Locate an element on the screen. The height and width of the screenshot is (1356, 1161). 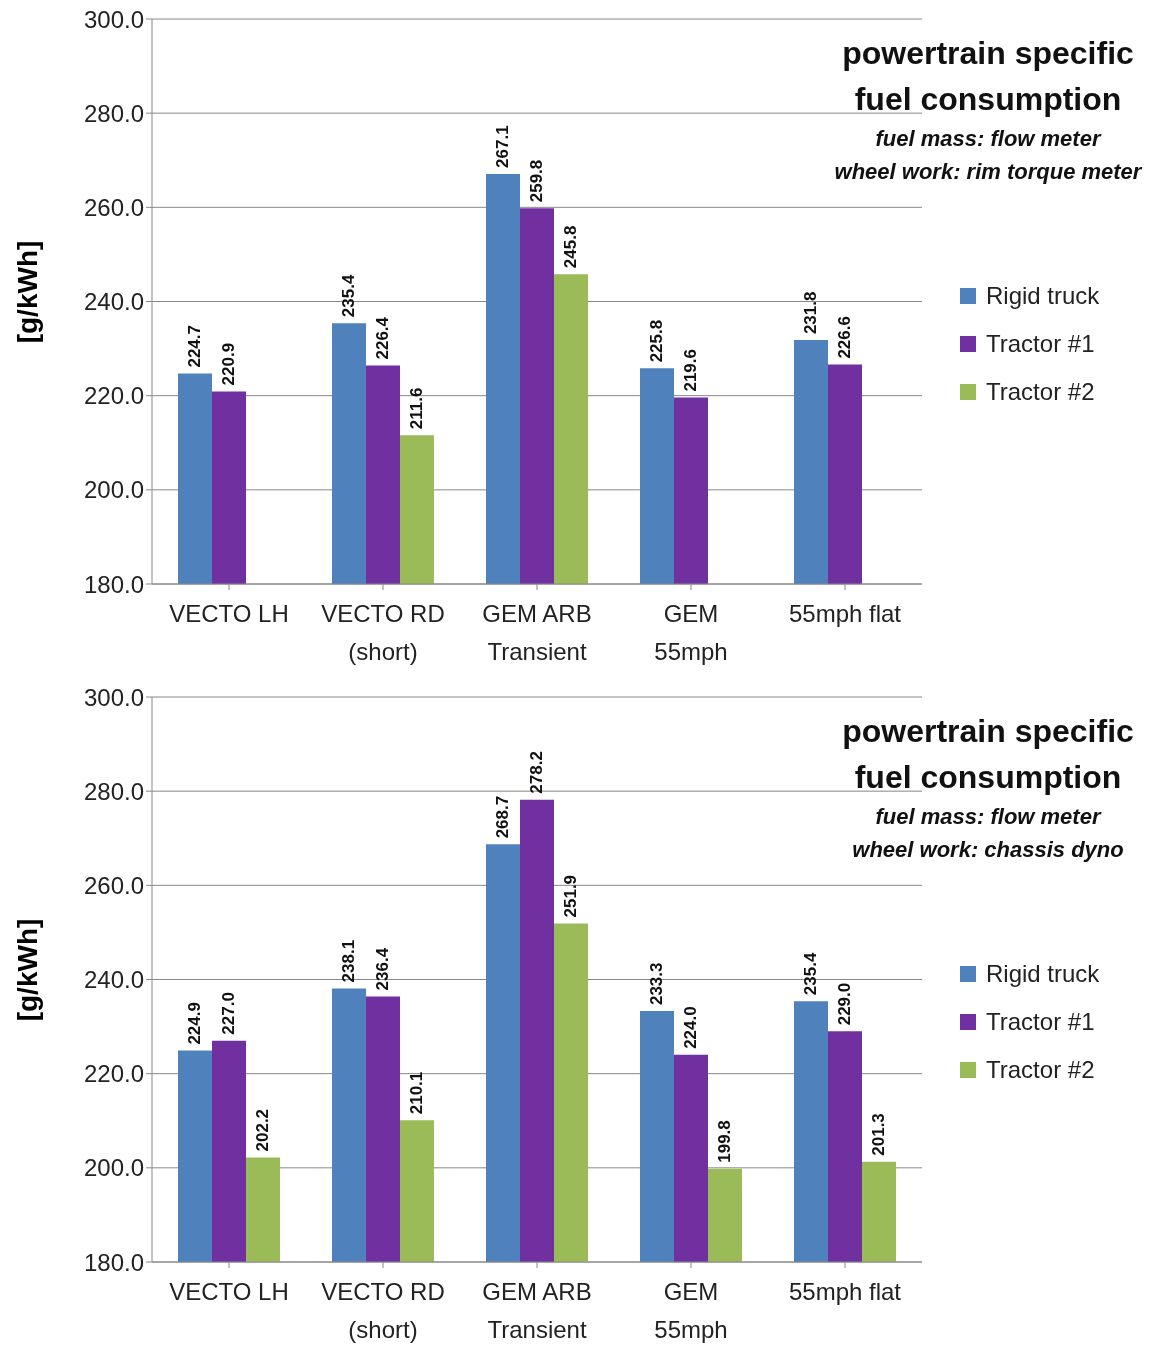
data-label: 210.1 is located at coordinates (417, 1093).